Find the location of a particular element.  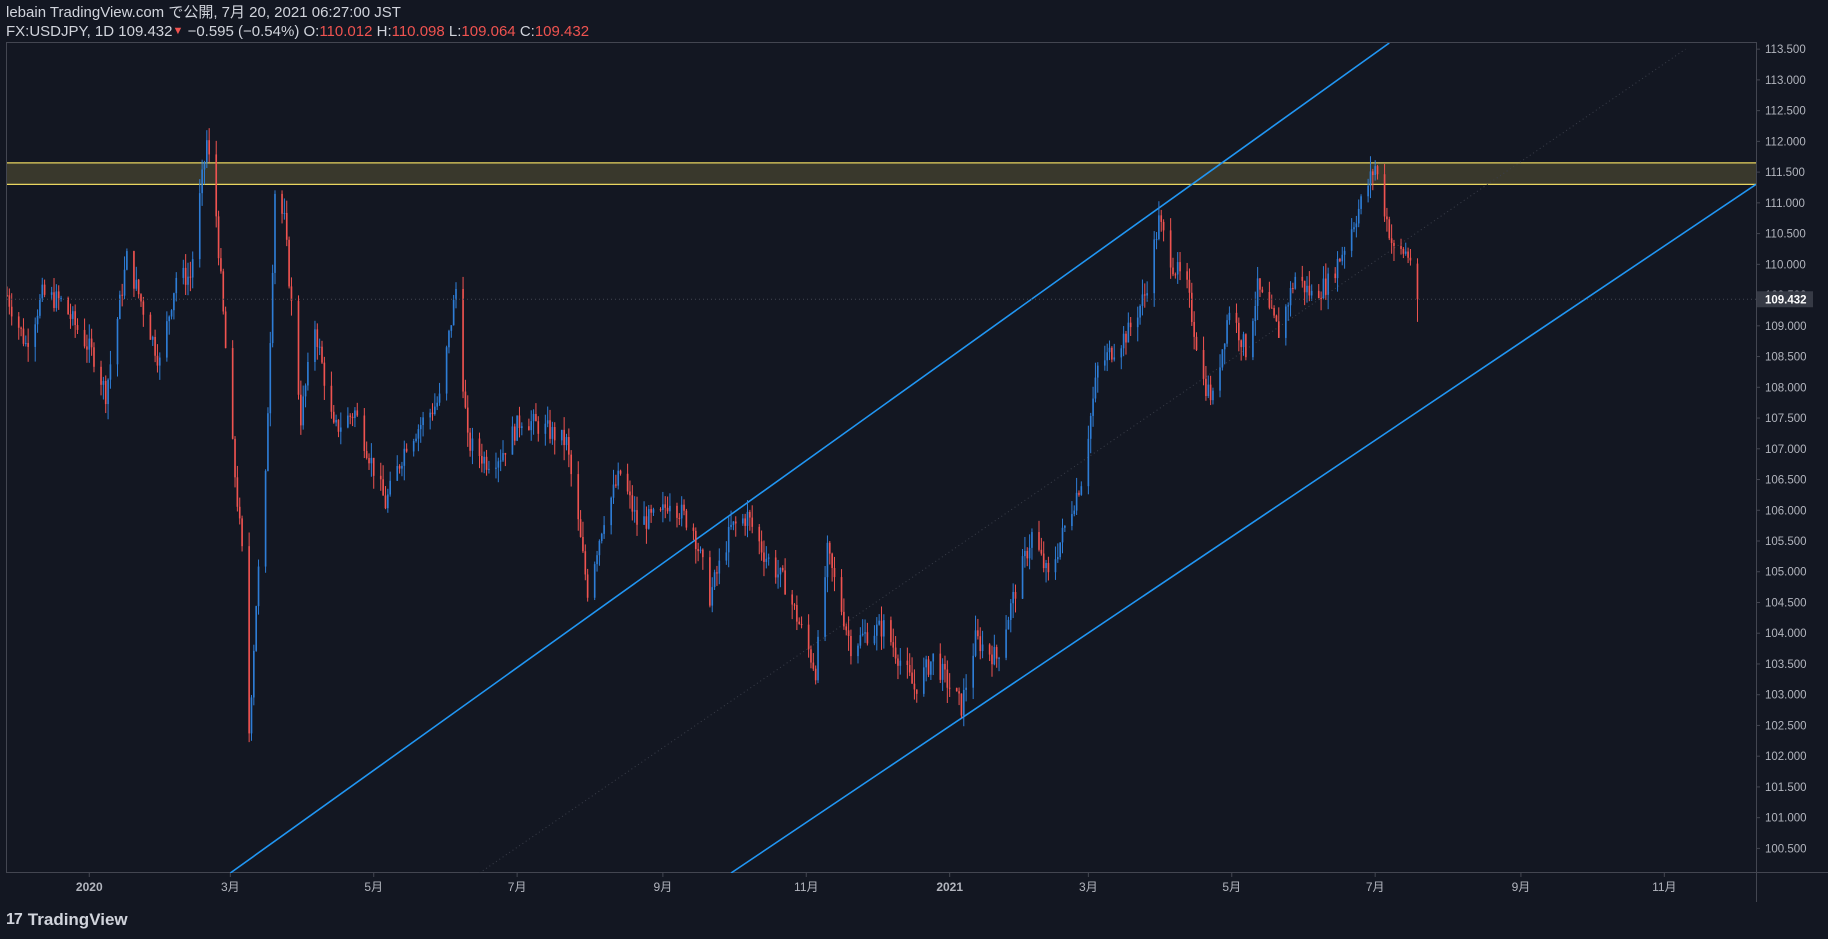

symbol-label: FX:USDJPY, 1D is located at coordinates (60, 31).